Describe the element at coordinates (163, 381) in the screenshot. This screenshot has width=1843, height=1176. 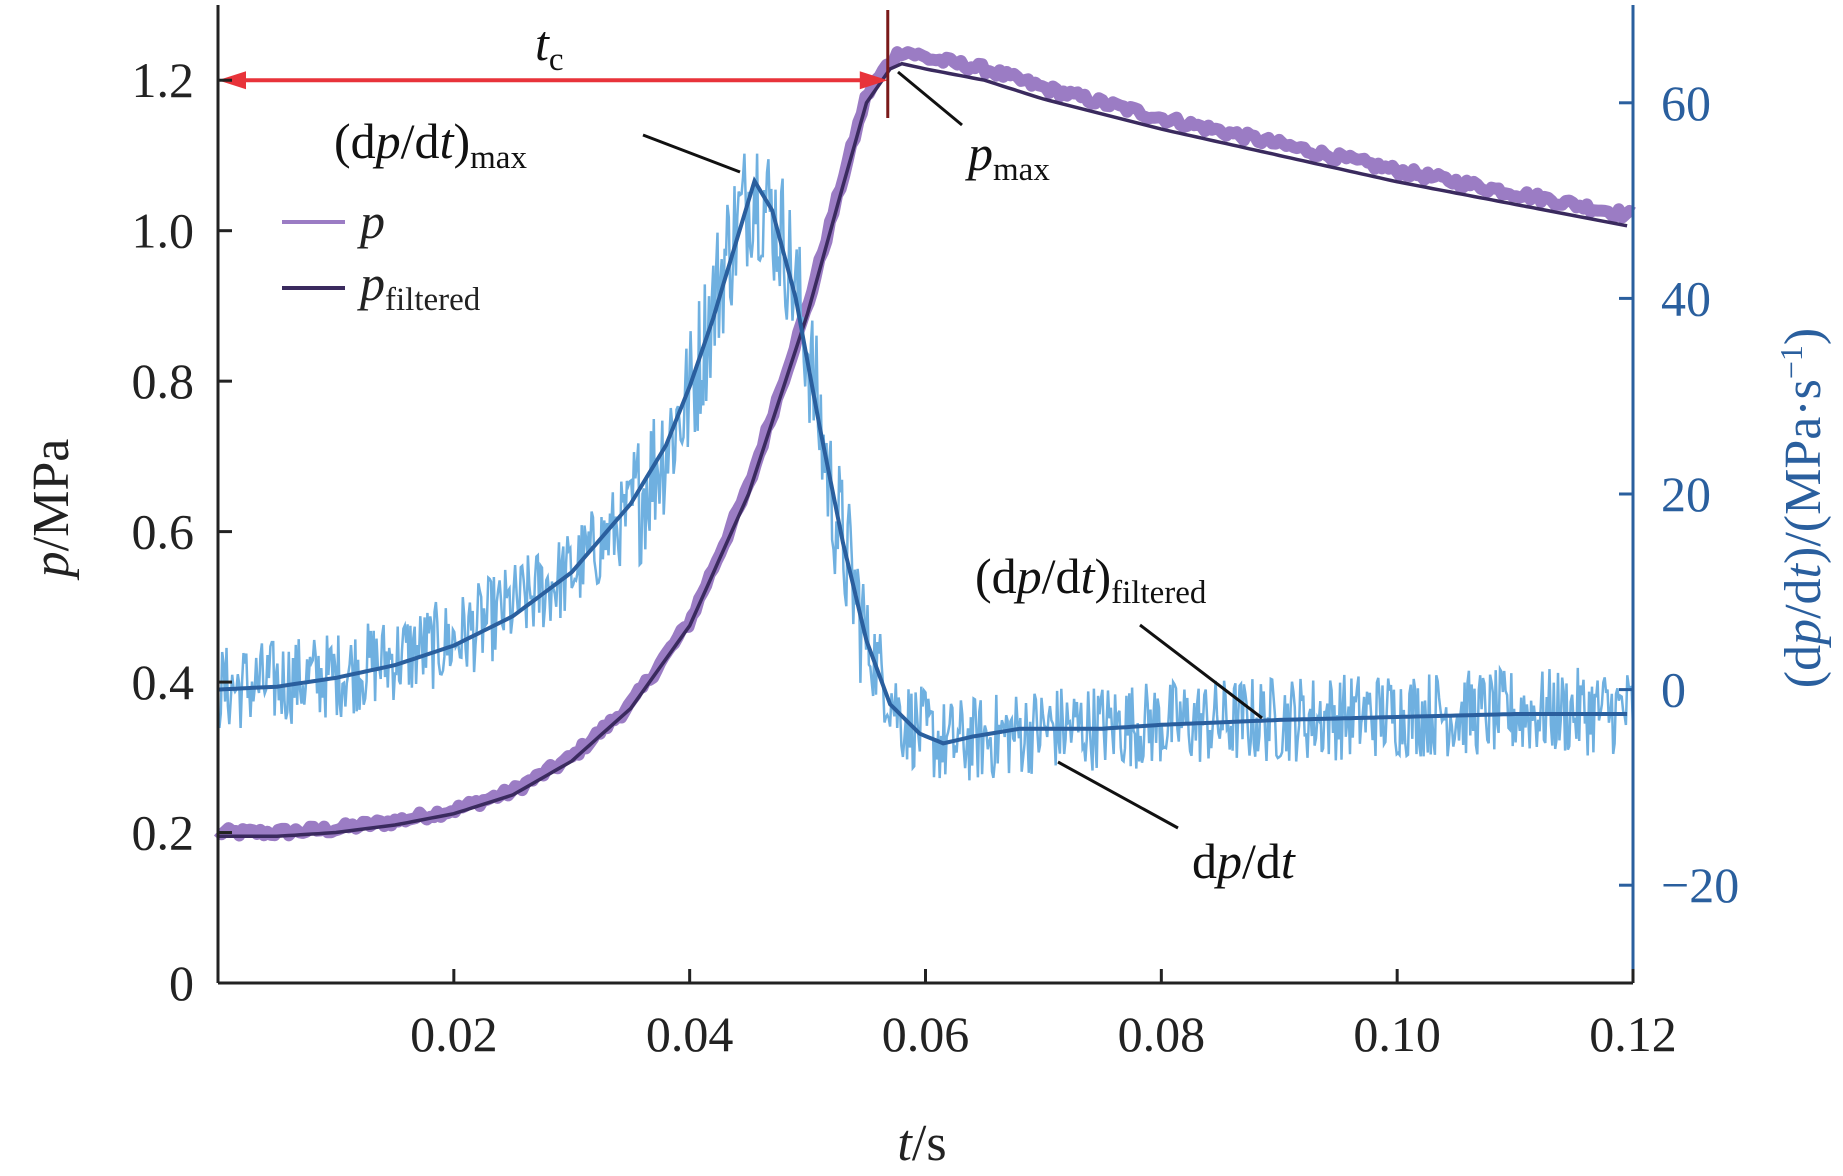
I see `y-left-tick-label: 0.8` at that location.